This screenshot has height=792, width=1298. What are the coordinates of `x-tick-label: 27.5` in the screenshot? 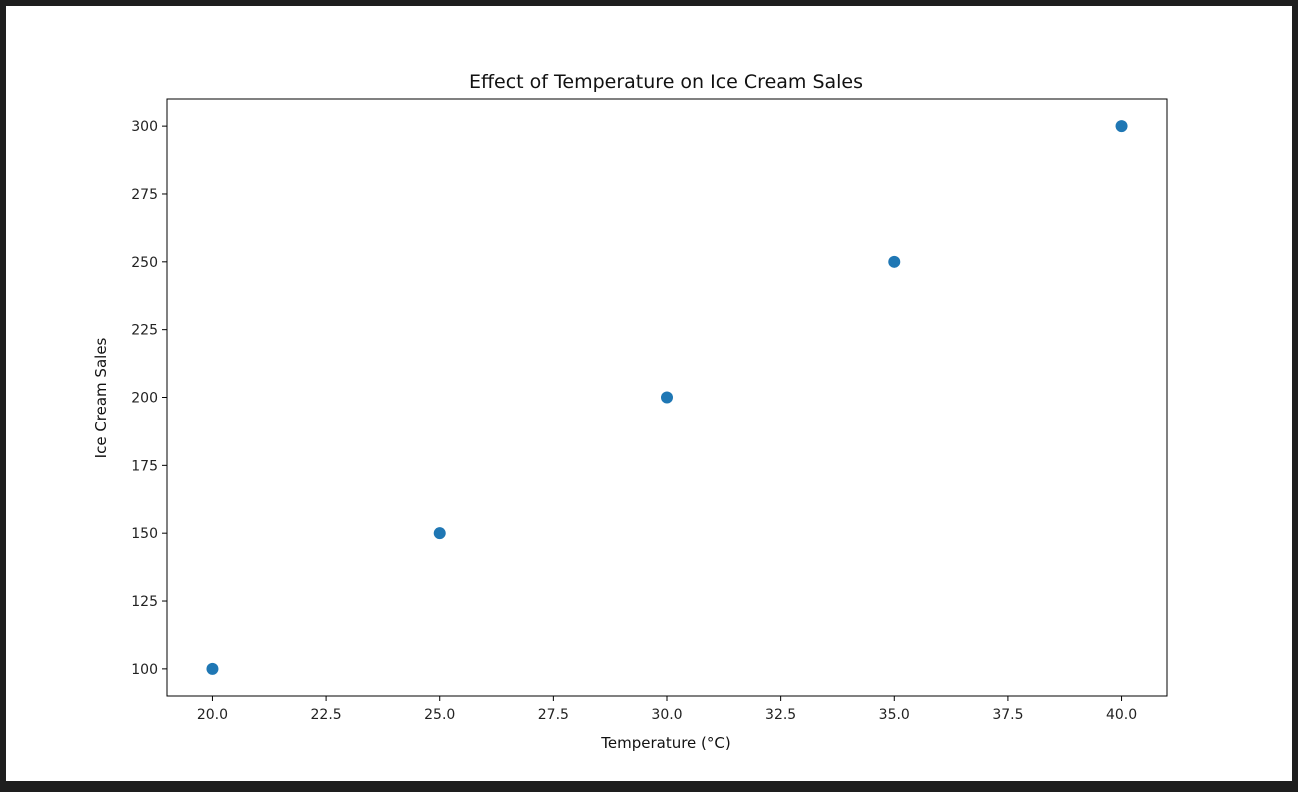 It's located at (553, 715).